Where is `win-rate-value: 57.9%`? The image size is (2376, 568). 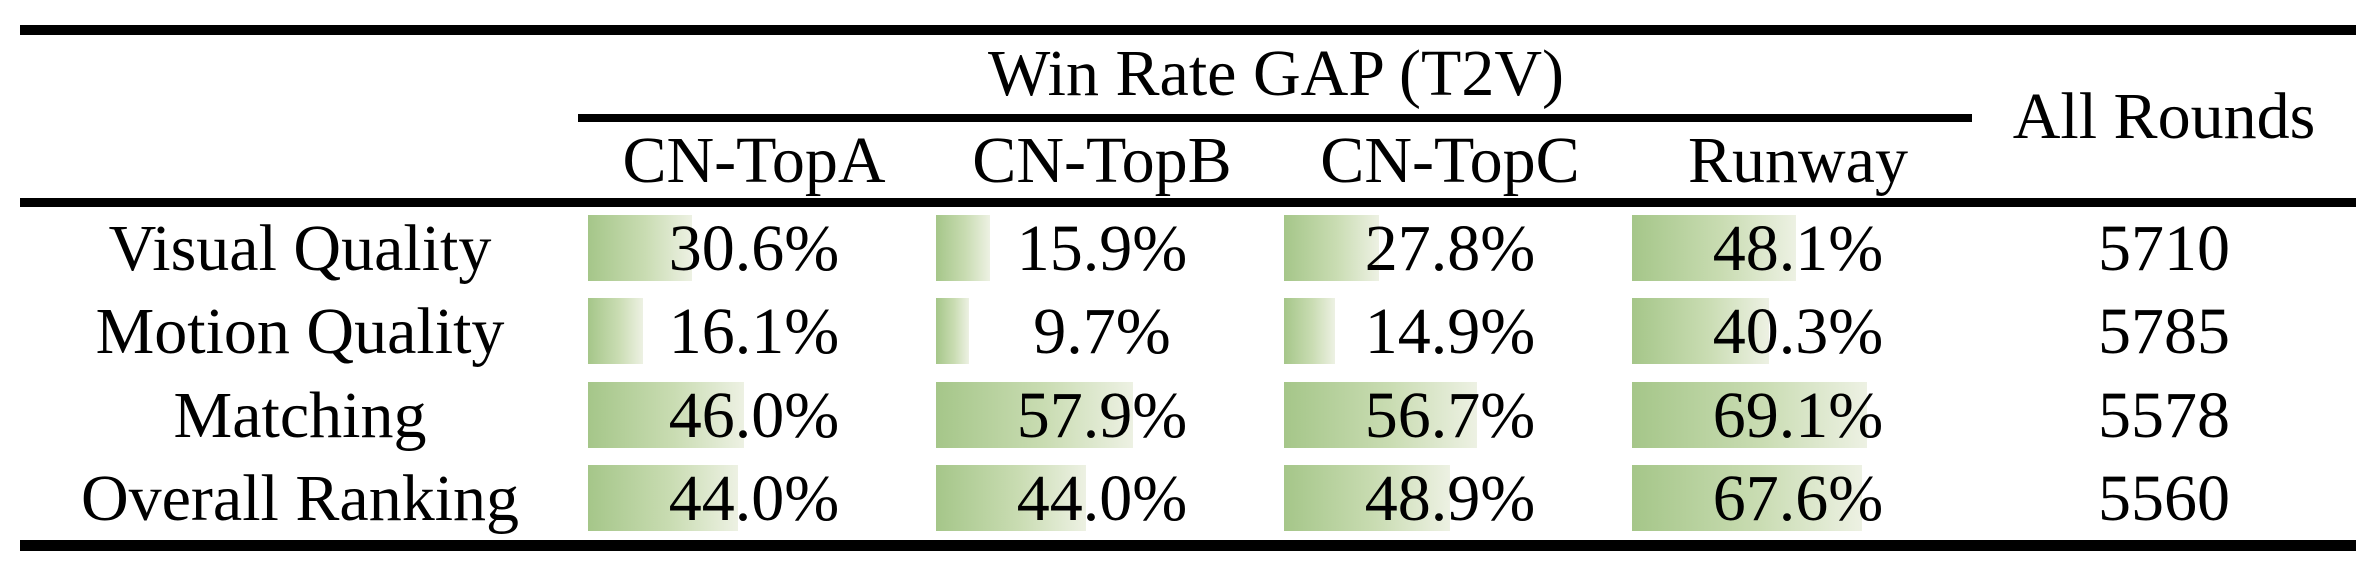 win-rate-value: 57.9% is located at coordinates (1102, 415).